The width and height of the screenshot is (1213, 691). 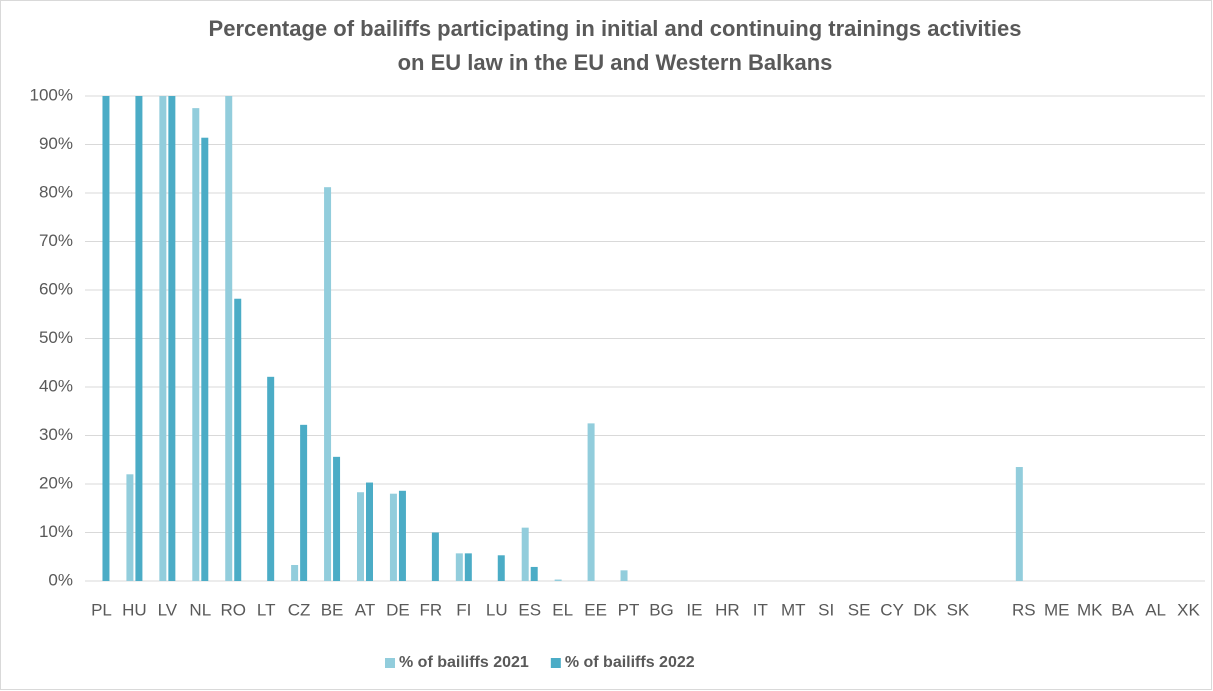 What do you see at coordinates (56, 191) in the screenshot?
I see `y-tick-label: 80%` at bounding box center [56, 191].